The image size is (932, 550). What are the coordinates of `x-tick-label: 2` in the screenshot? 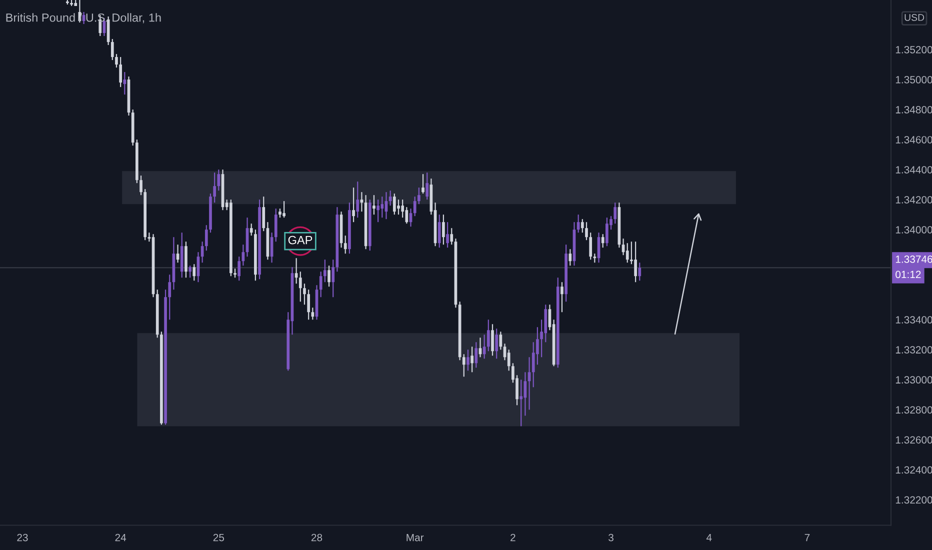 It's located at (513, 538).